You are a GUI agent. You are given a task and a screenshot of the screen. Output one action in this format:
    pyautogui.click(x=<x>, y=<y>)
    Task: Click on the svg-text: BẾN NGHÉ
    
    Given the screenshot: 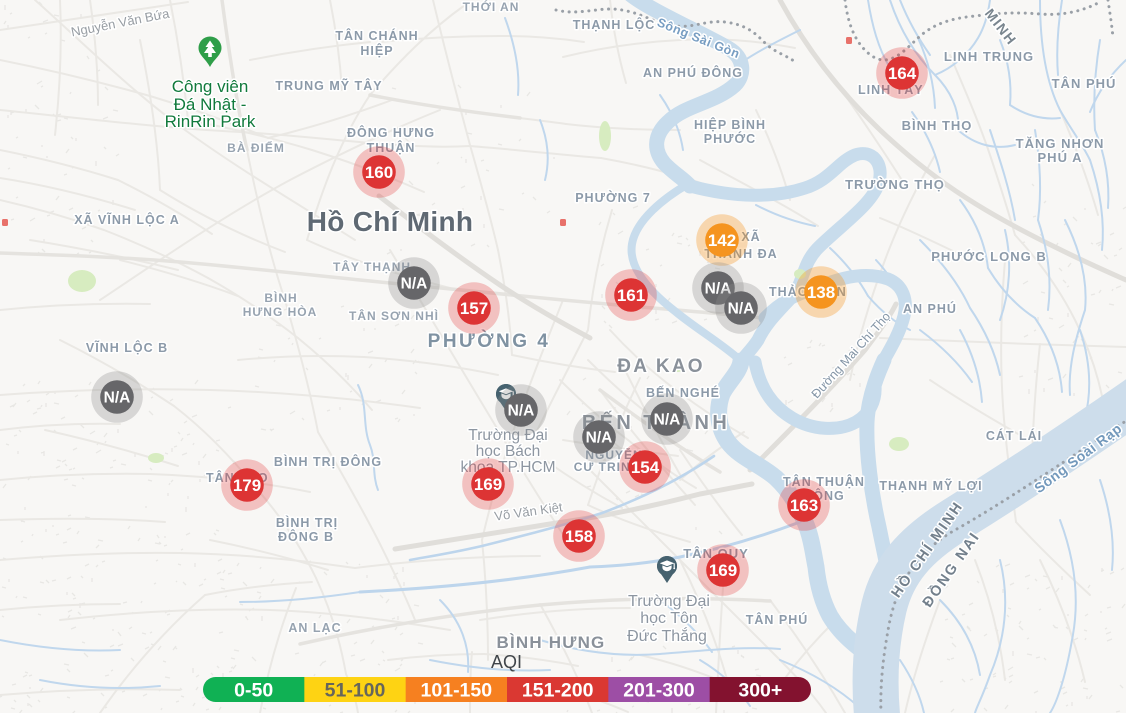 What is the action you would take?
    pyautogui.click(x=683, y=392)
    